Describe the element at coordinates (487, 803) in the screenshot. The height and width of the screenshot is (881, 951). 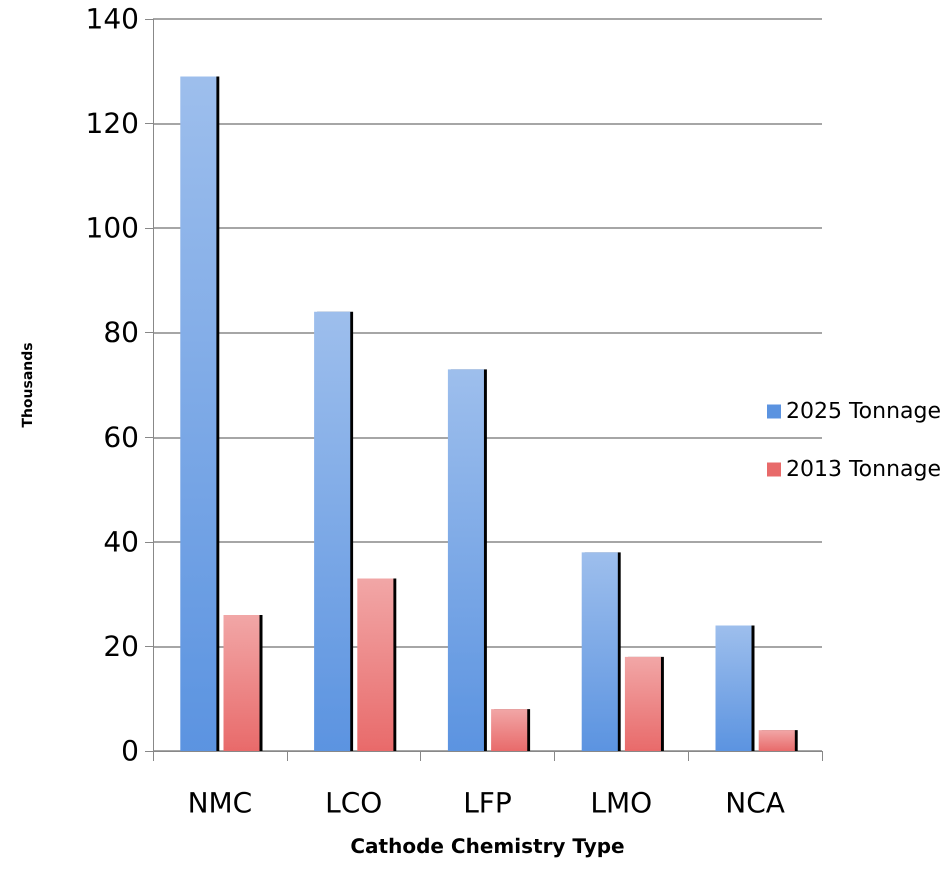
I see `x-tick-label: LFP` at that location.